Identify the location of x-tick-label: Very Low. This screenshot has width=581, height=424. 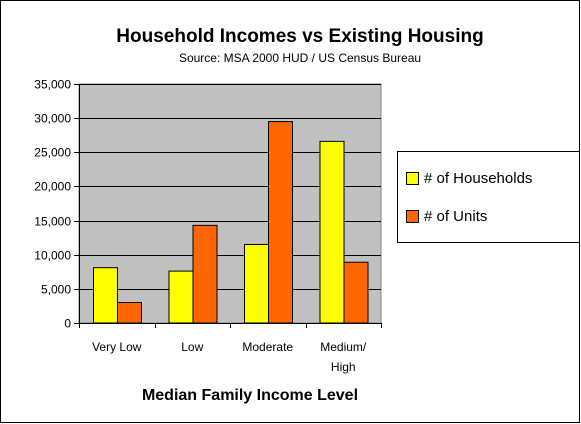
(117, 347).